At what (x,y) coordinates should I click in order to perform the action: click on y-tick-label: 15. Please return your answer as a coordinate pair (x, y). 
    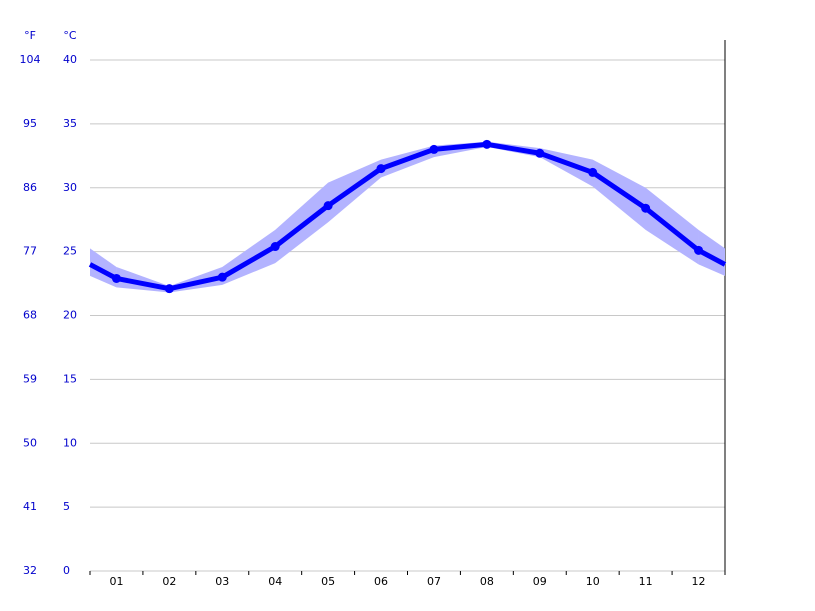
    Looking at the image, I should click on (70, 378).